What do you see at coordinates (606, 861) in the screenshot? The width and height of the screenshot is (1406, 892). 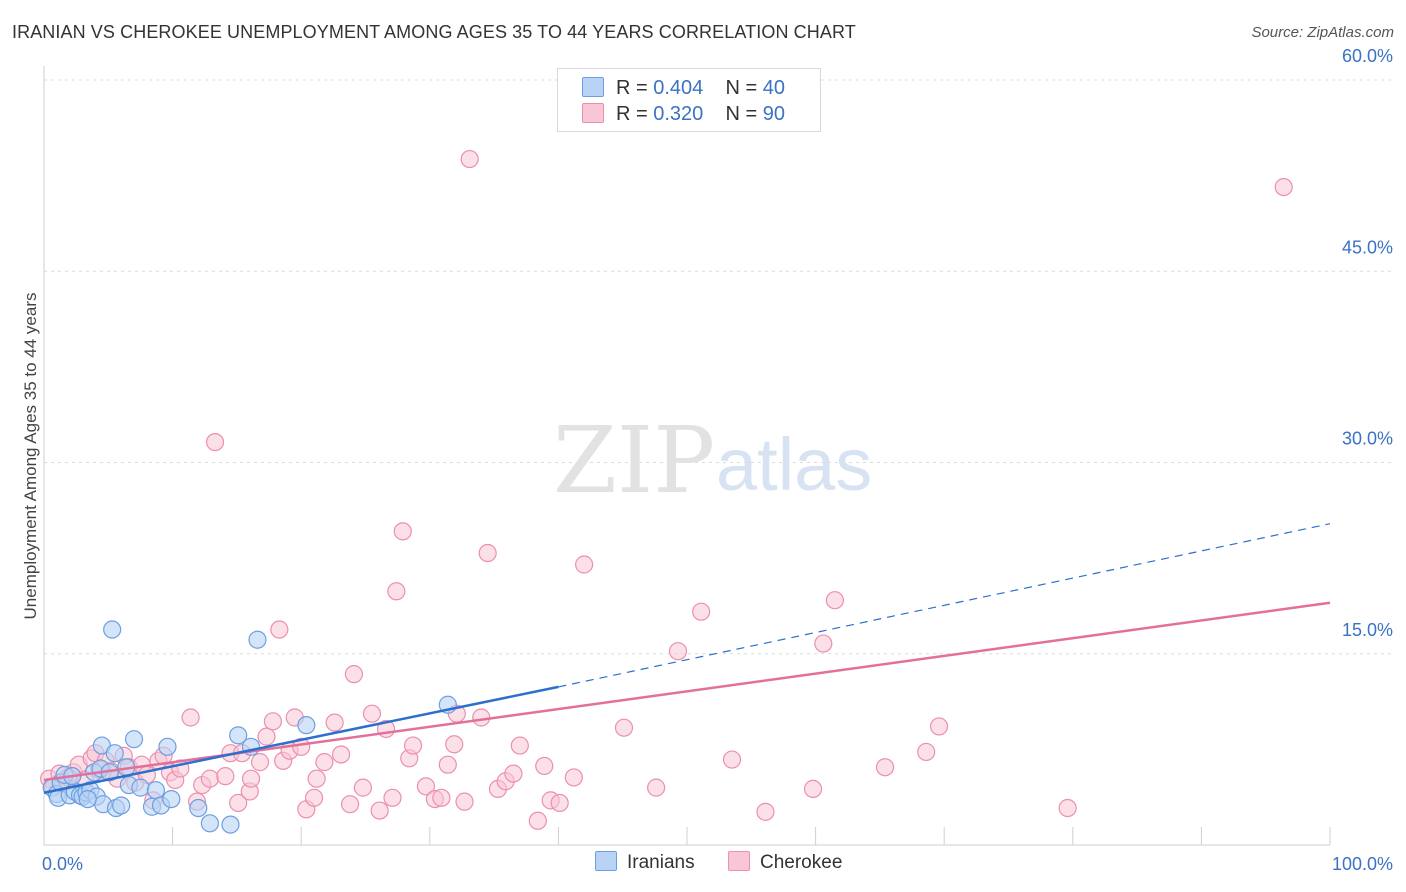 I see `bottom-swatch-iranians` at bounding box center [606, 861].